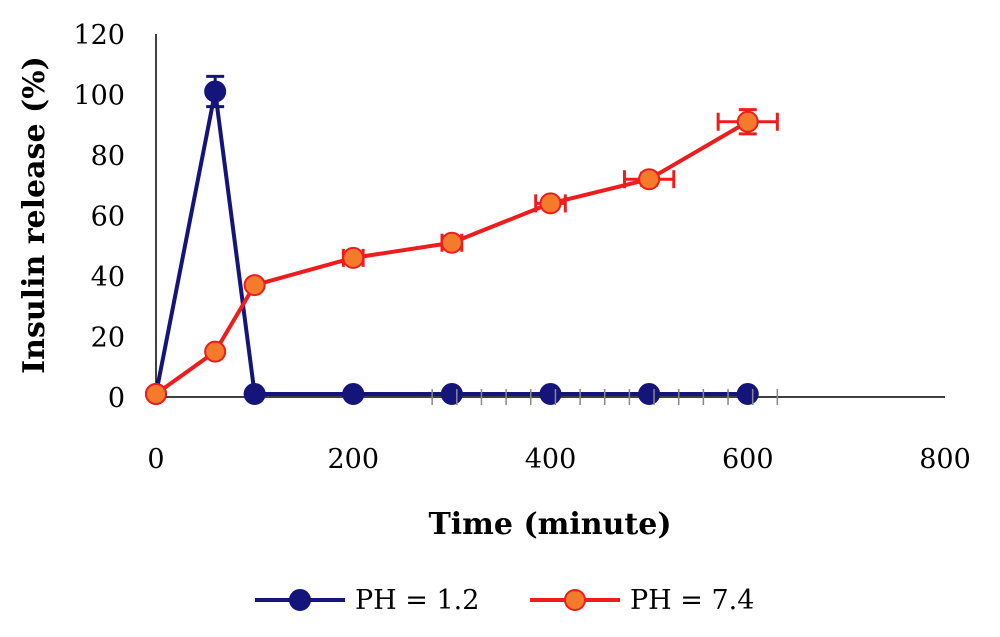  What do you see at coordinates (549, 524) in the screenshot?
I see `x-axis-title: Time (minute)` at bounding box center [549, 524].